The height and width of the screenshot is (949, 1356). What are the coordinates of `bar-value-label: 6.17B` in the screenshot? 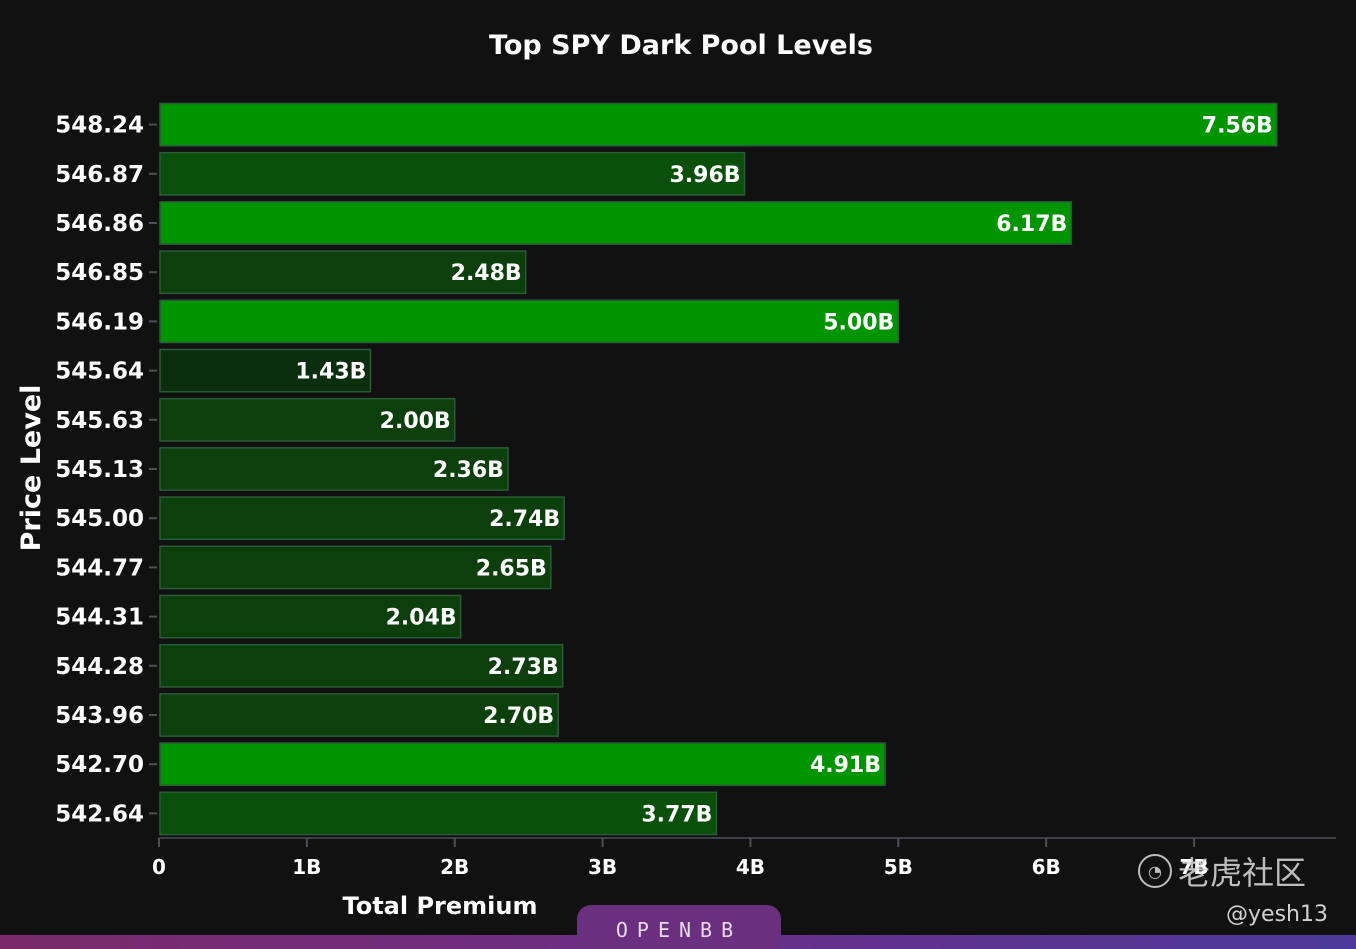 It's located at (1031, 224).